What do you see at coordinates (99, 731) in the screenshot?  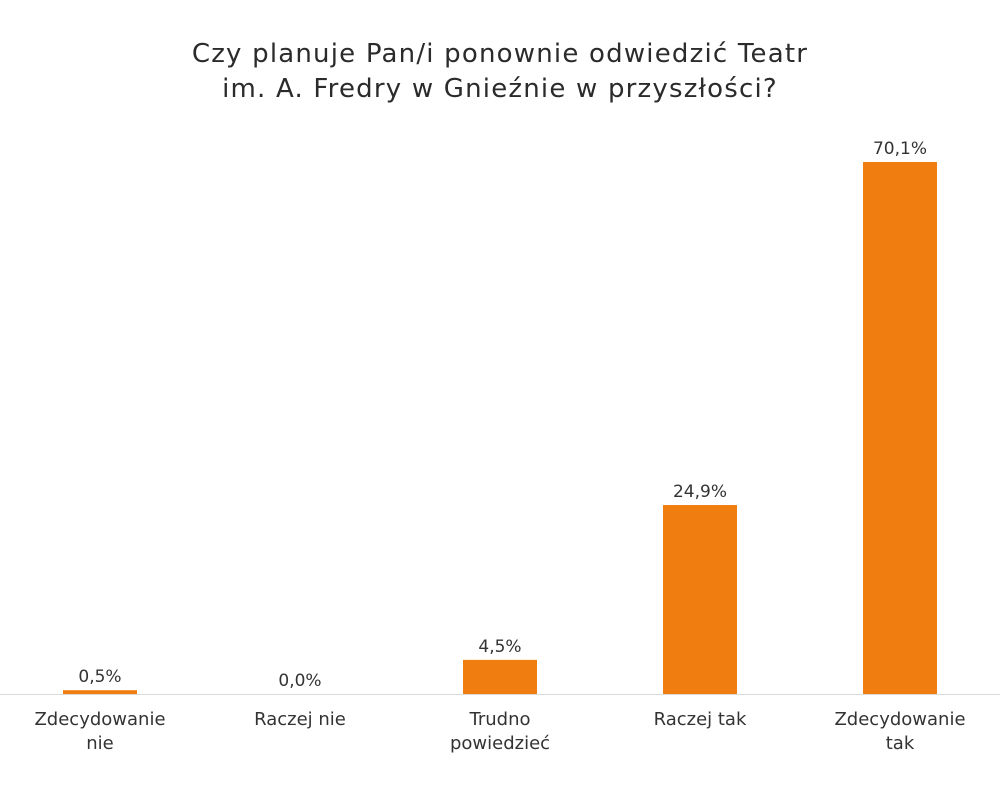 I see `category-label: Zdecydowanie nie` at bounding box center [99, 731].